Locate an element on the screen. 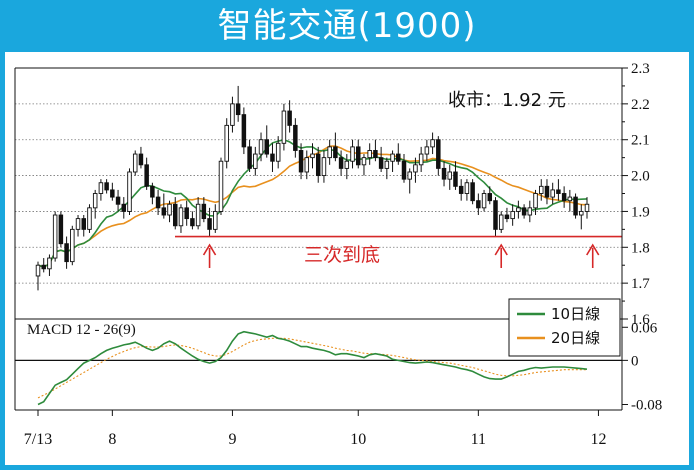  y-tick-label: 2.0 is located at coordinates (640, 177).